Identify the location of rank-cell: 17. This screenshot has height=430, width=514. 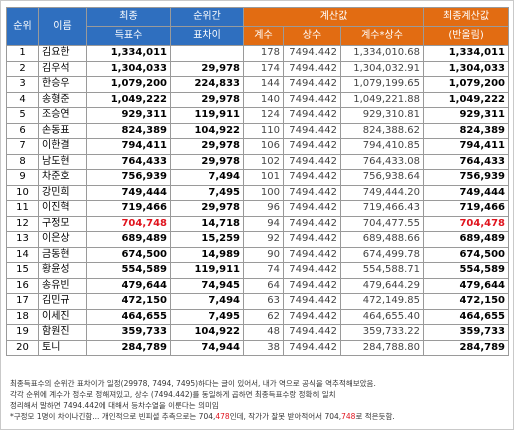
(22, 301).